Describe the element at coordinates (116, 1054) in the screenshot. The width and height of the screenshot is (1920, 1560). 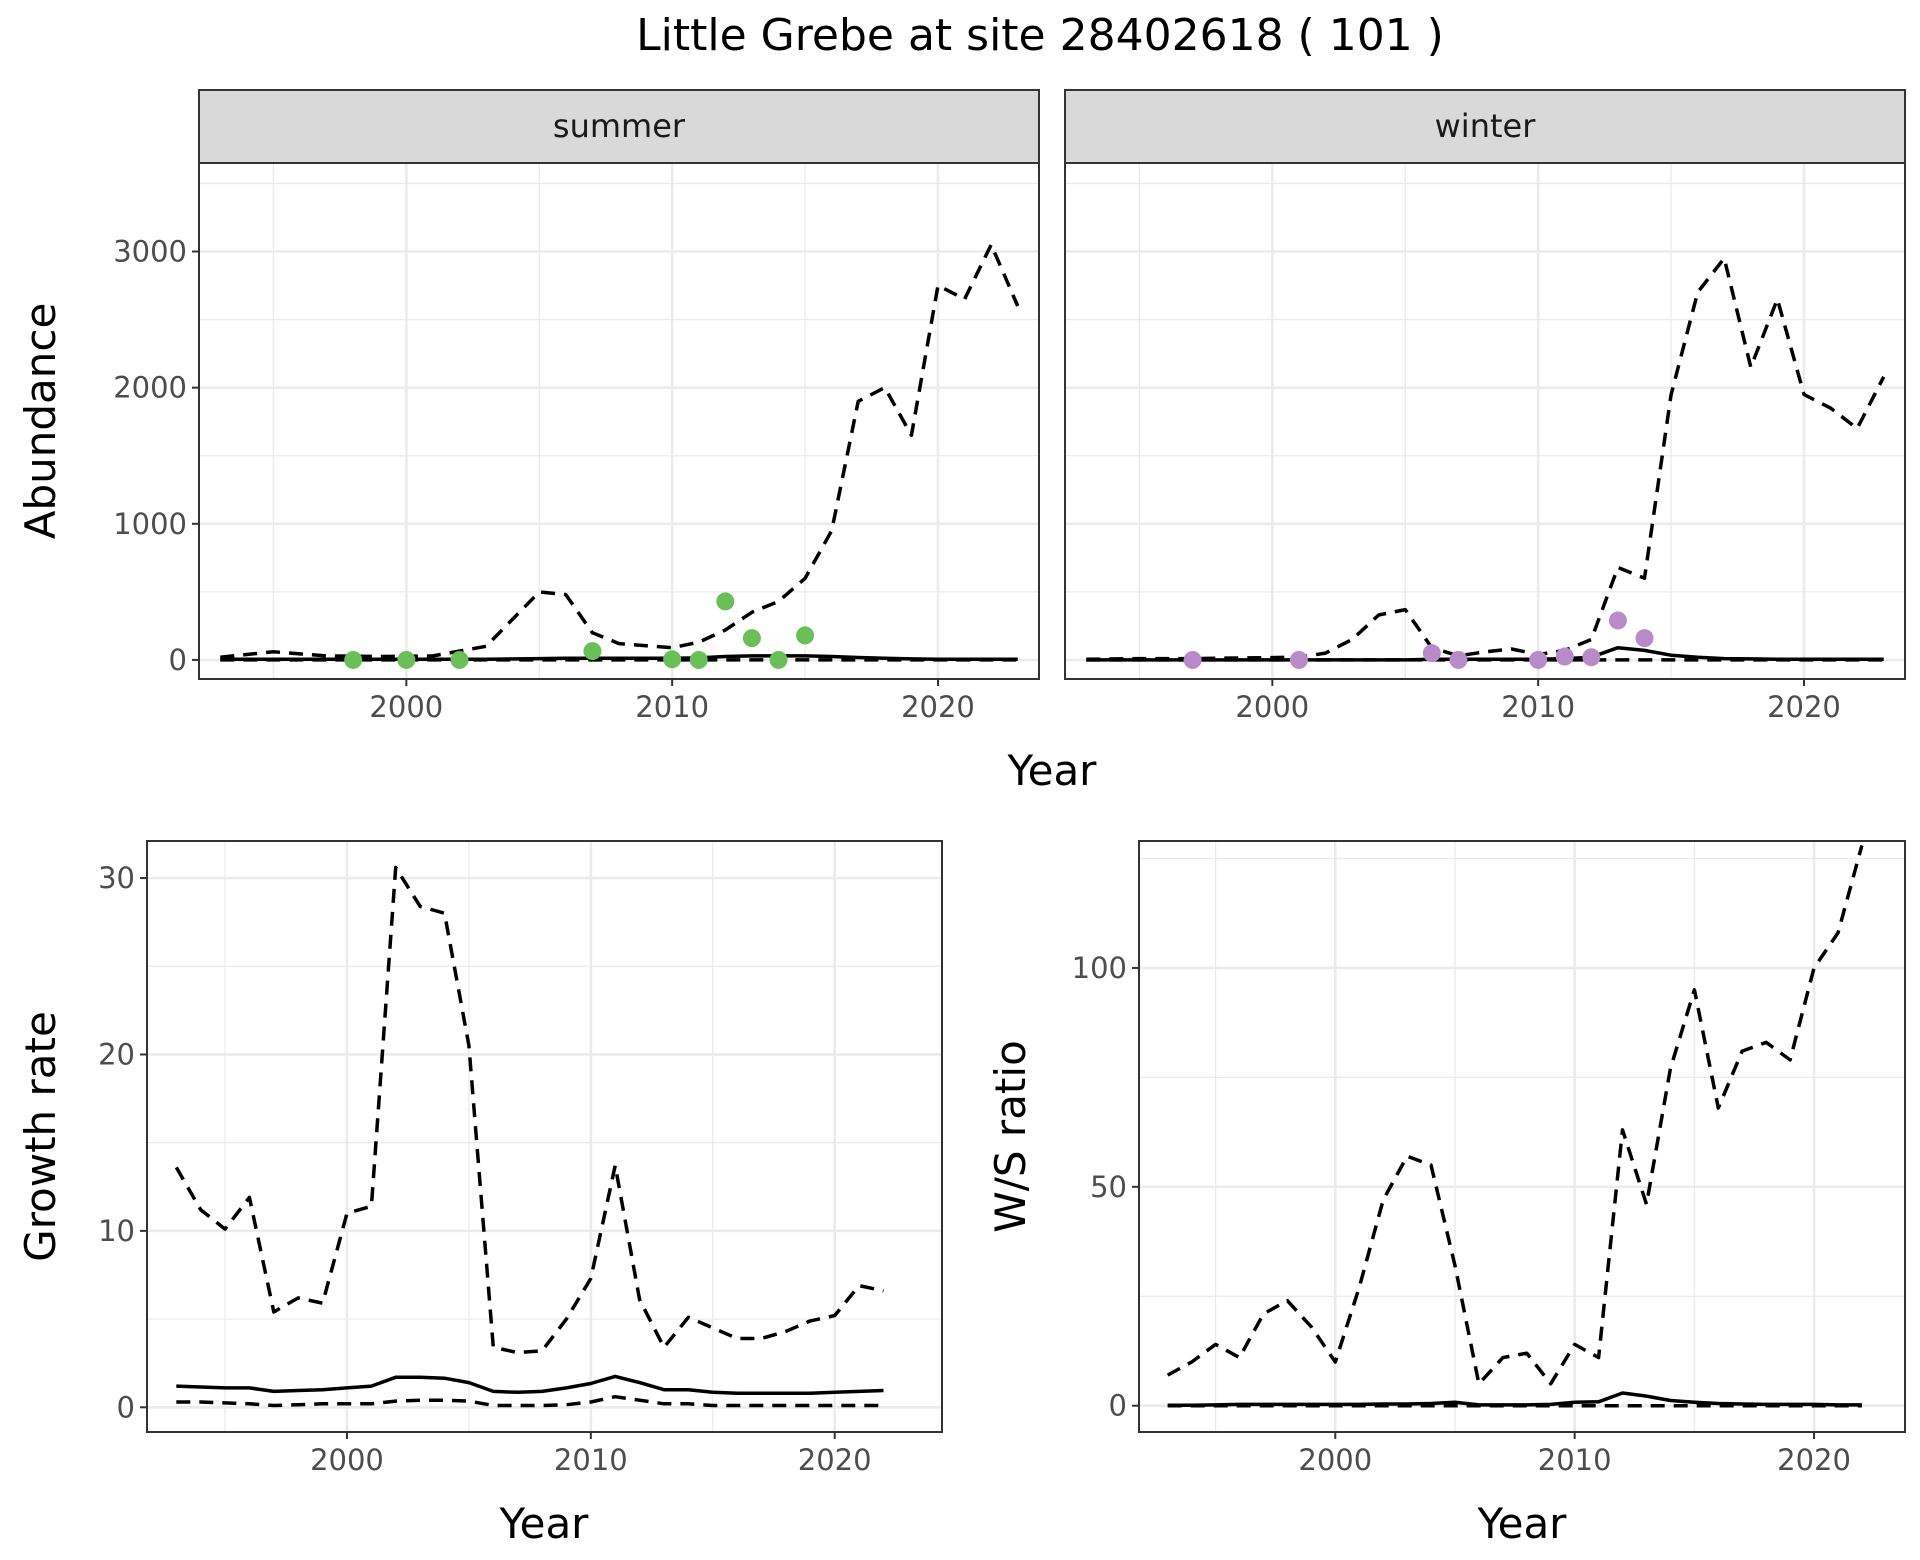
I see `y-tick-label: 20` at that location.